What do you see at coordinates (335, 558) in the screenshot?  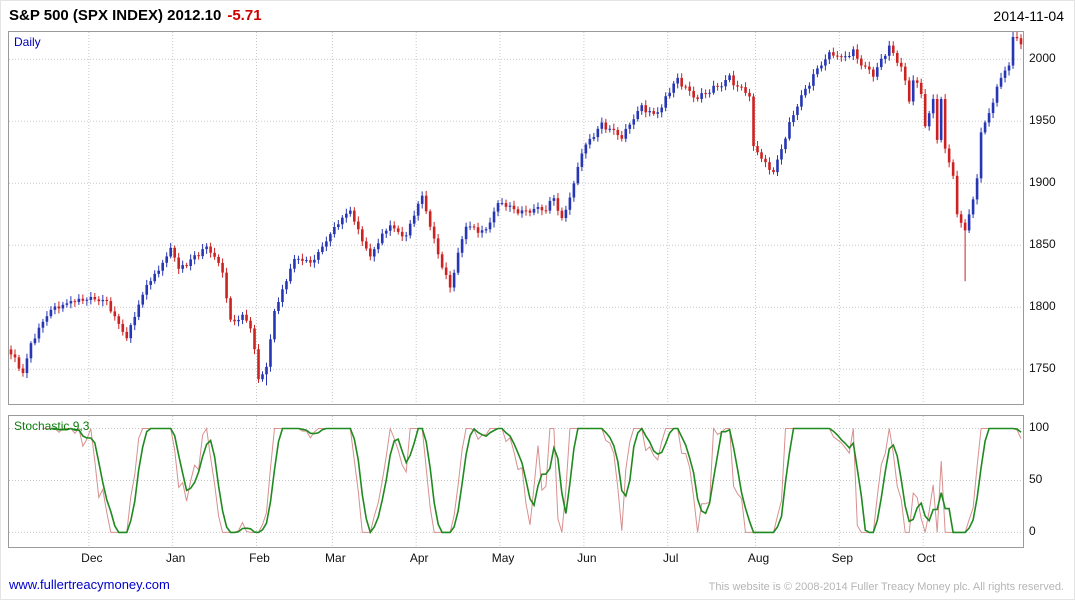 I see `month-label: Mar` at bounding box center [335, 558].